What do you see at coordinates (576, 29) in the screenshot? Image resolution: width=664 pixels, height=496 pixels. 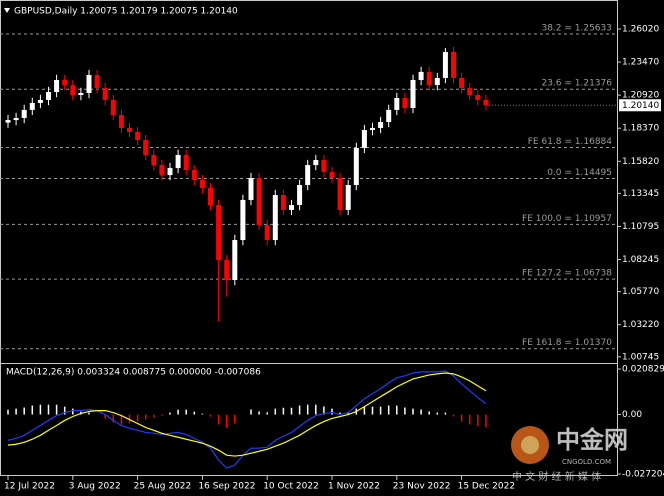 I see `level-label: 38.2 = 1.25633` at bounding box center [576, 29].